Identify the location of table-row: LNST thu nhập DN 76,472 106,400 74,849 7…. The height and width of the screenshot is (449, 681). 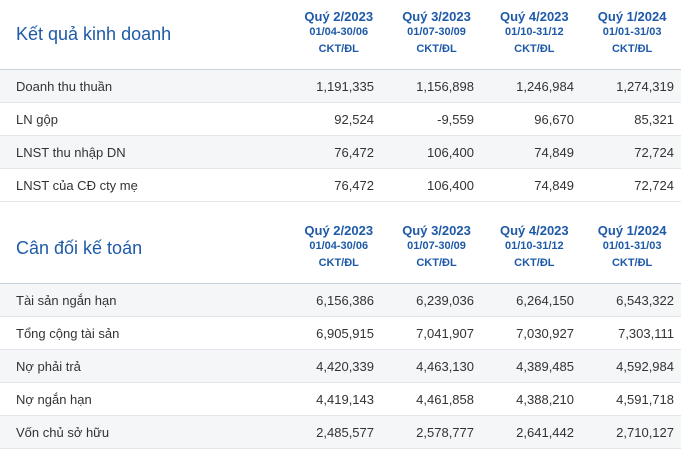
(340, 152).